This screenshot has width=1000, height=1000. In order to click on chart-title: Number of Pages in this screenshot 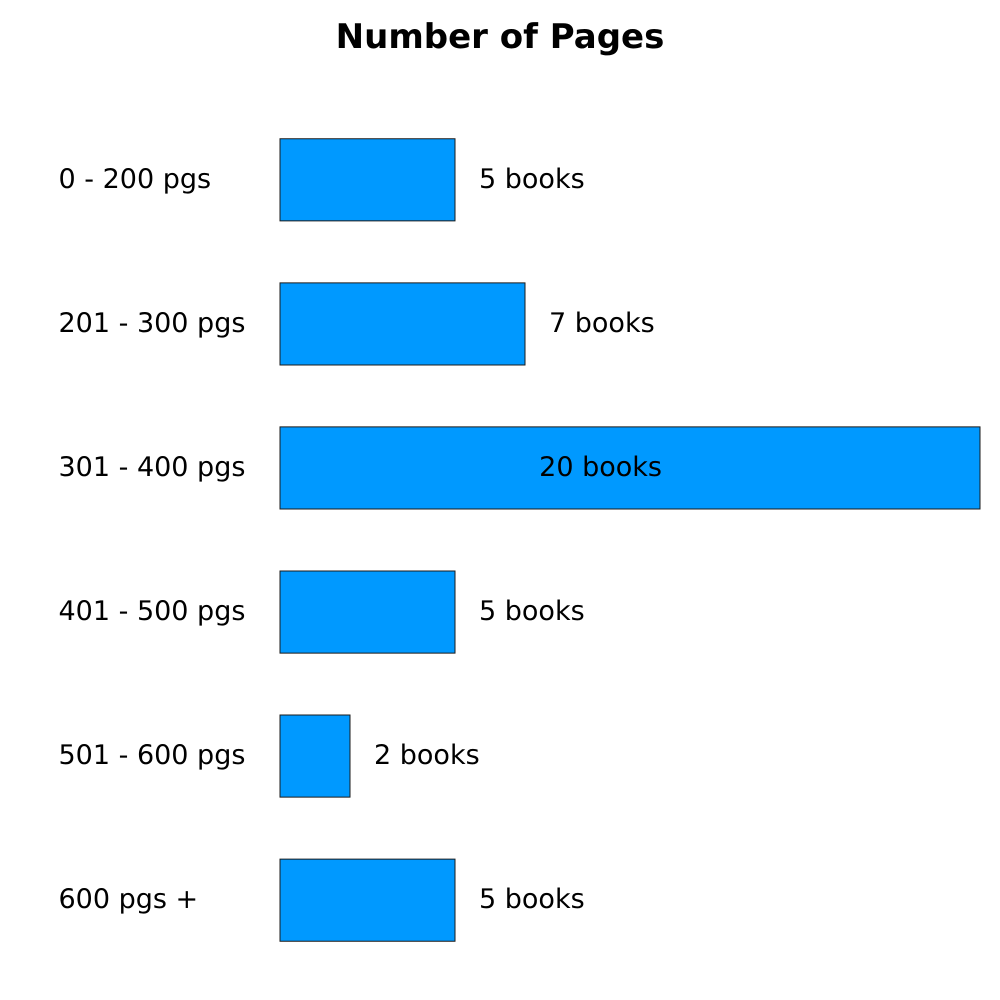, I will do `click(500, 37)`.